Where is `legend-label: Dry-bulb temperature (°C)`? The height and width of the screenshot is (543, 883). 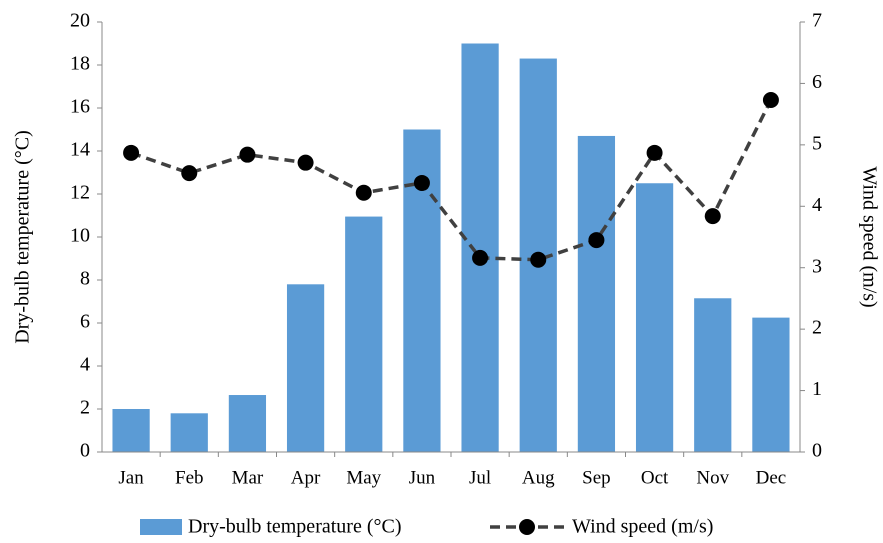
legend-label: Dry-bulb temperature (°C) is located at coordinates (294, 527).